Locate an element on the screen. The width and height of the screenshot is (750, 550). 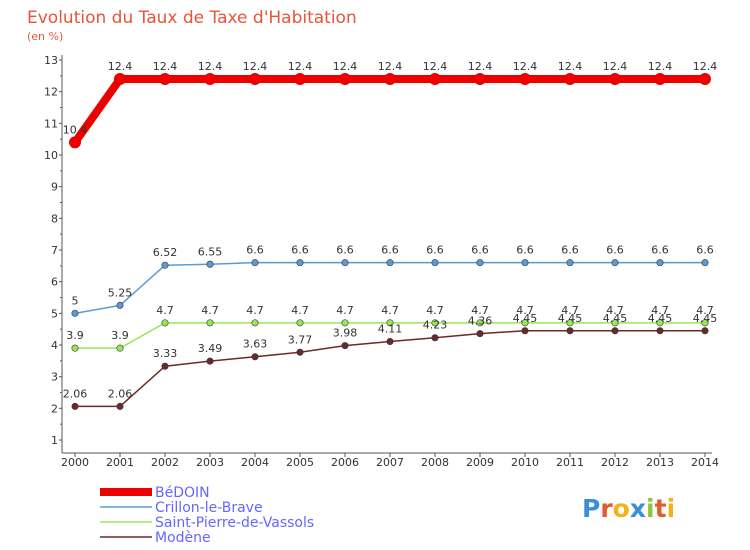
y-tick-label: 10 is located at coordinates (51, 155).